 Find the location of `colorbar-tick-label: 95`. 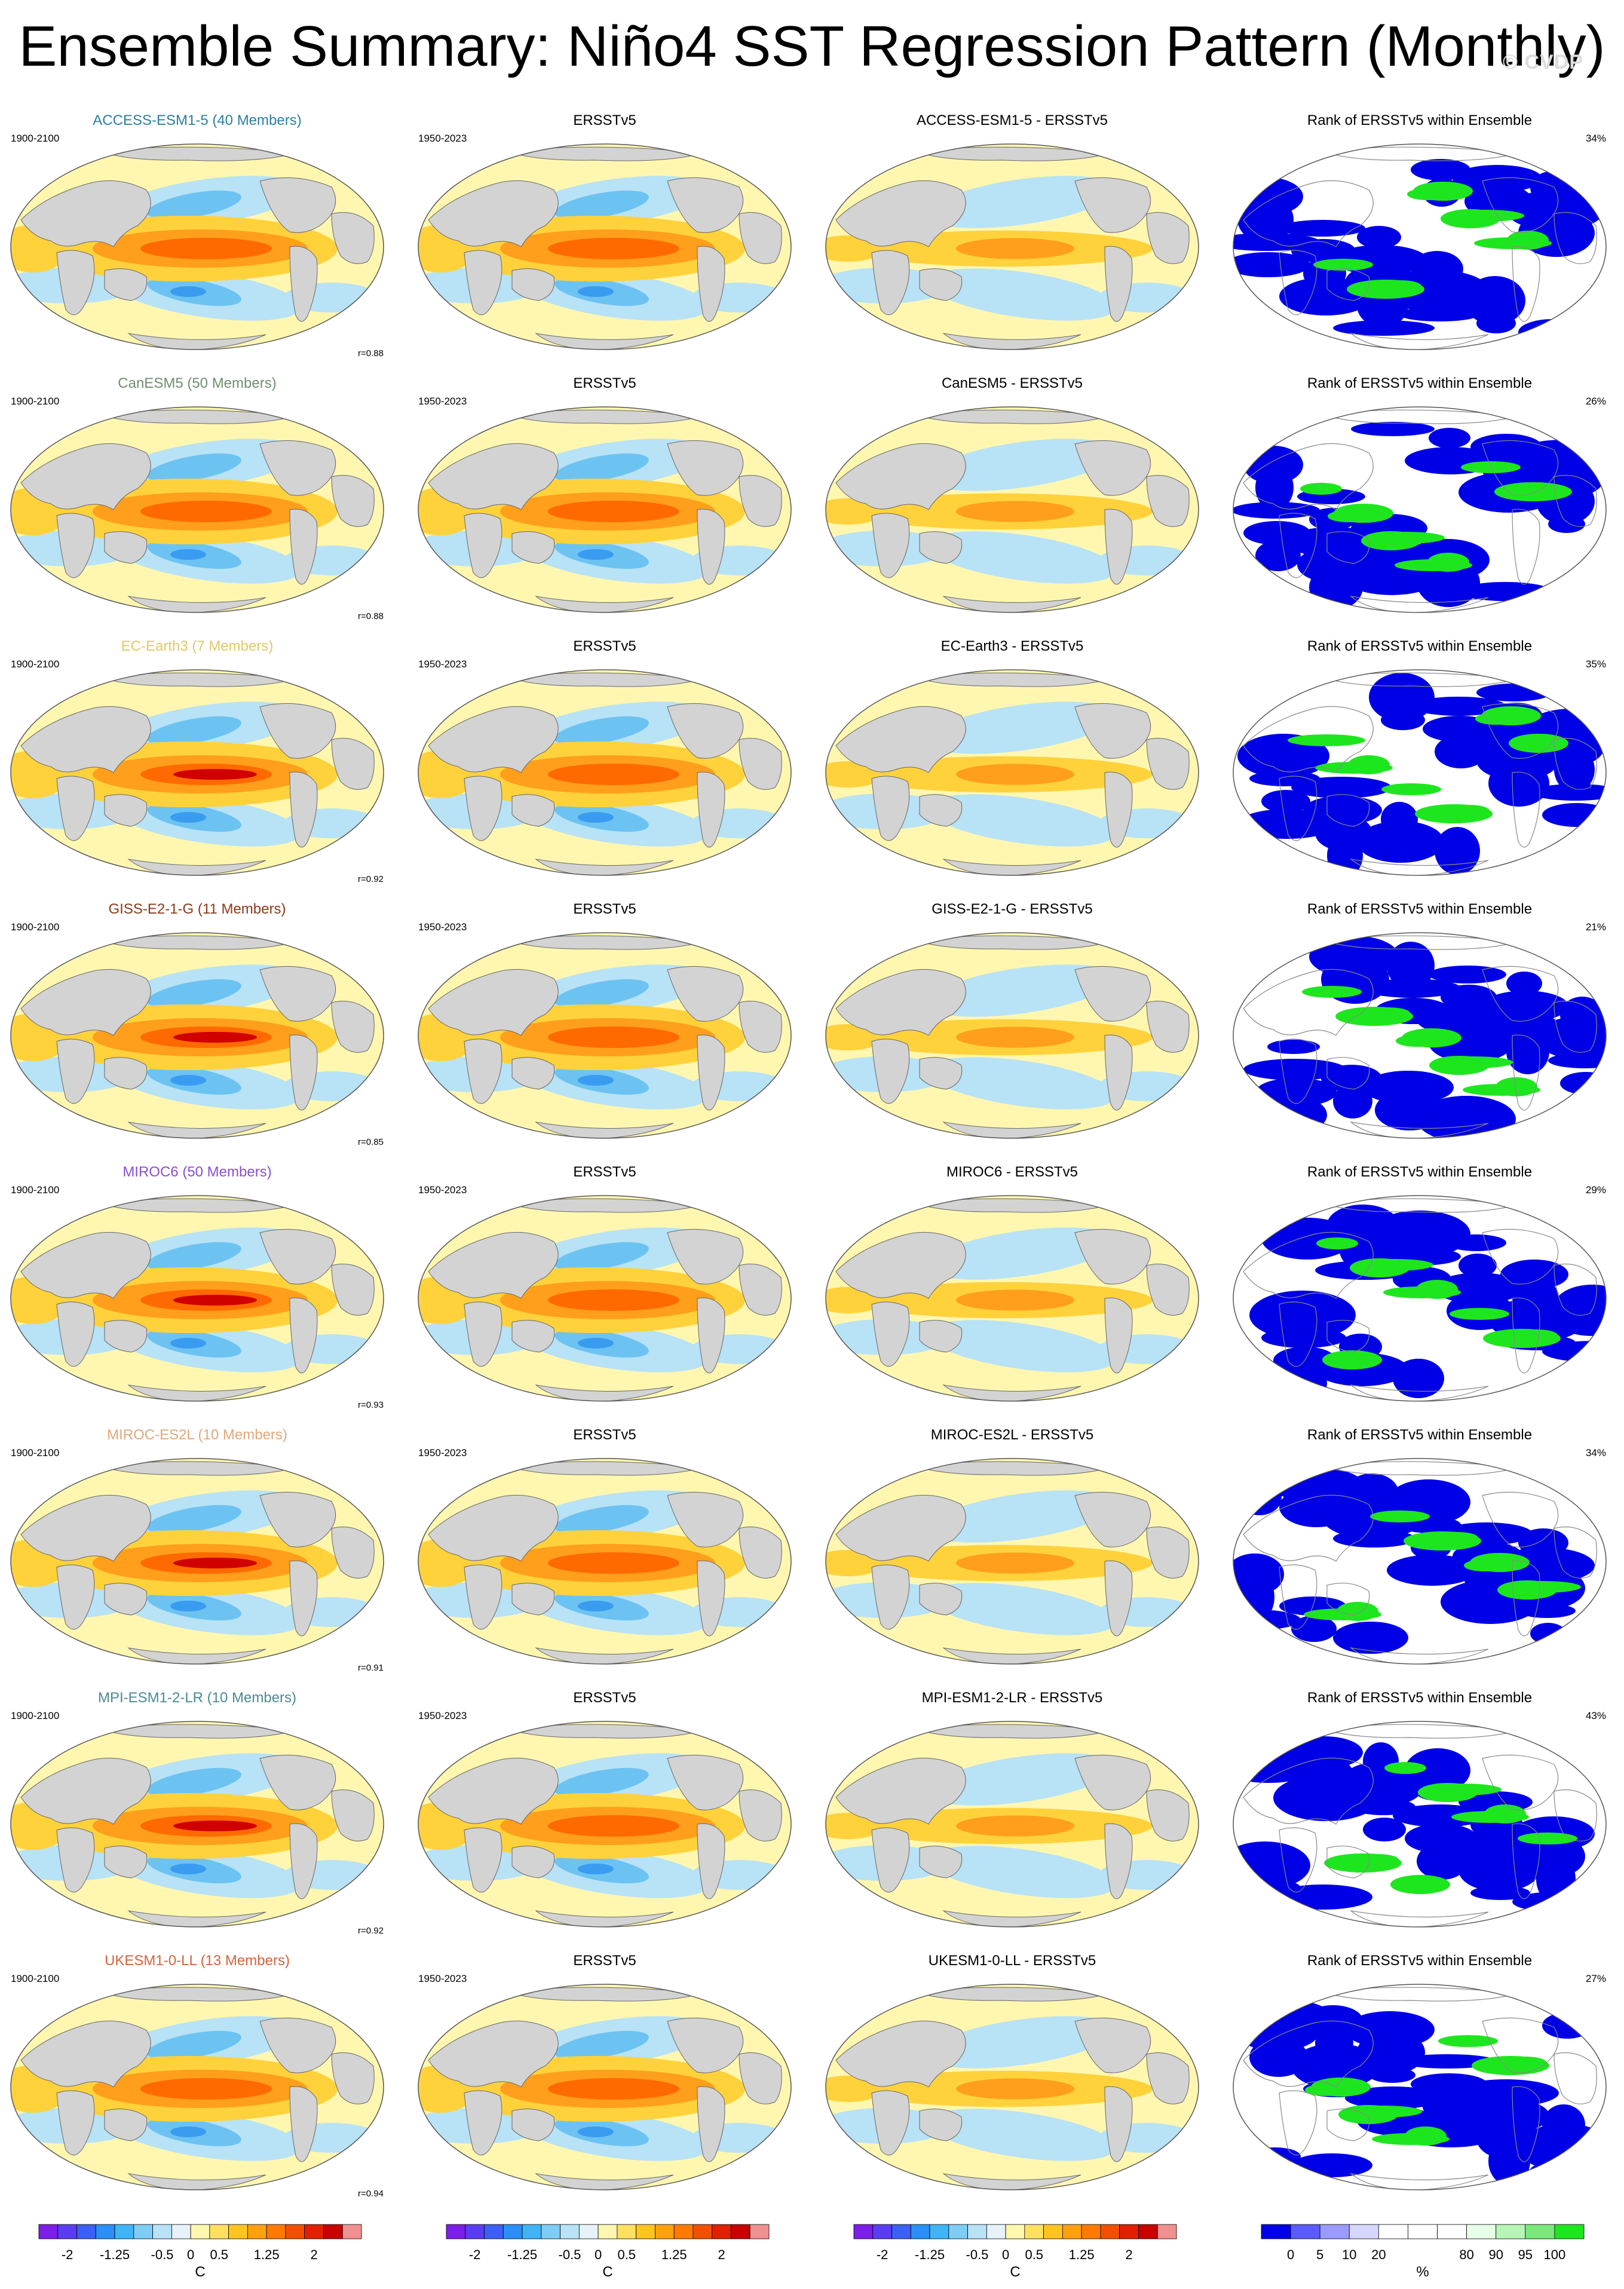

colorbar-tick-label: 95 is located at coordinates (1525, 2254).